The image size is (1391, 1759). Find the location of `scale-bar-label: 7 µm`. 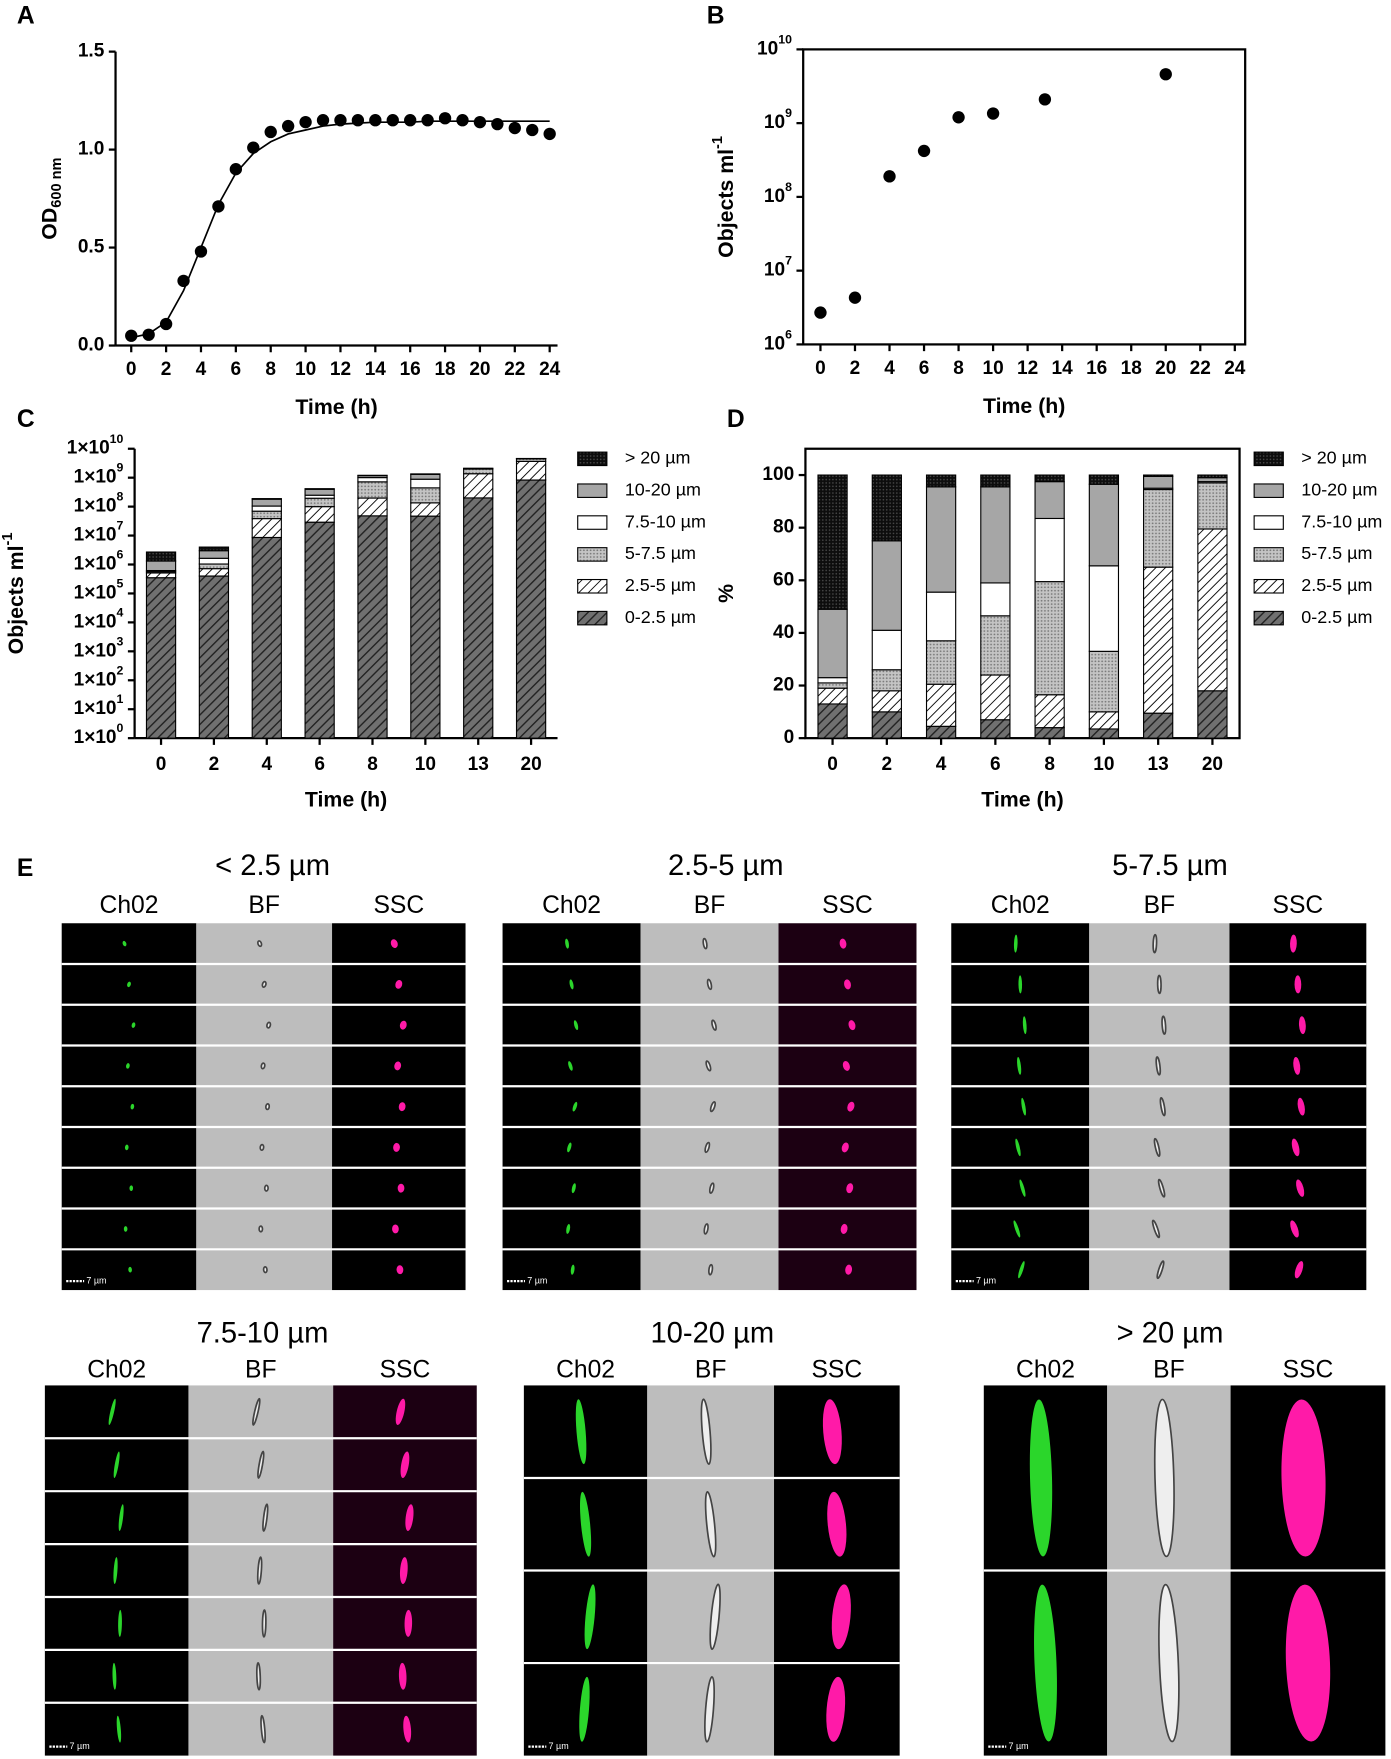

scale-bar-label: 7 µm is located at coordinates (559, 1746).